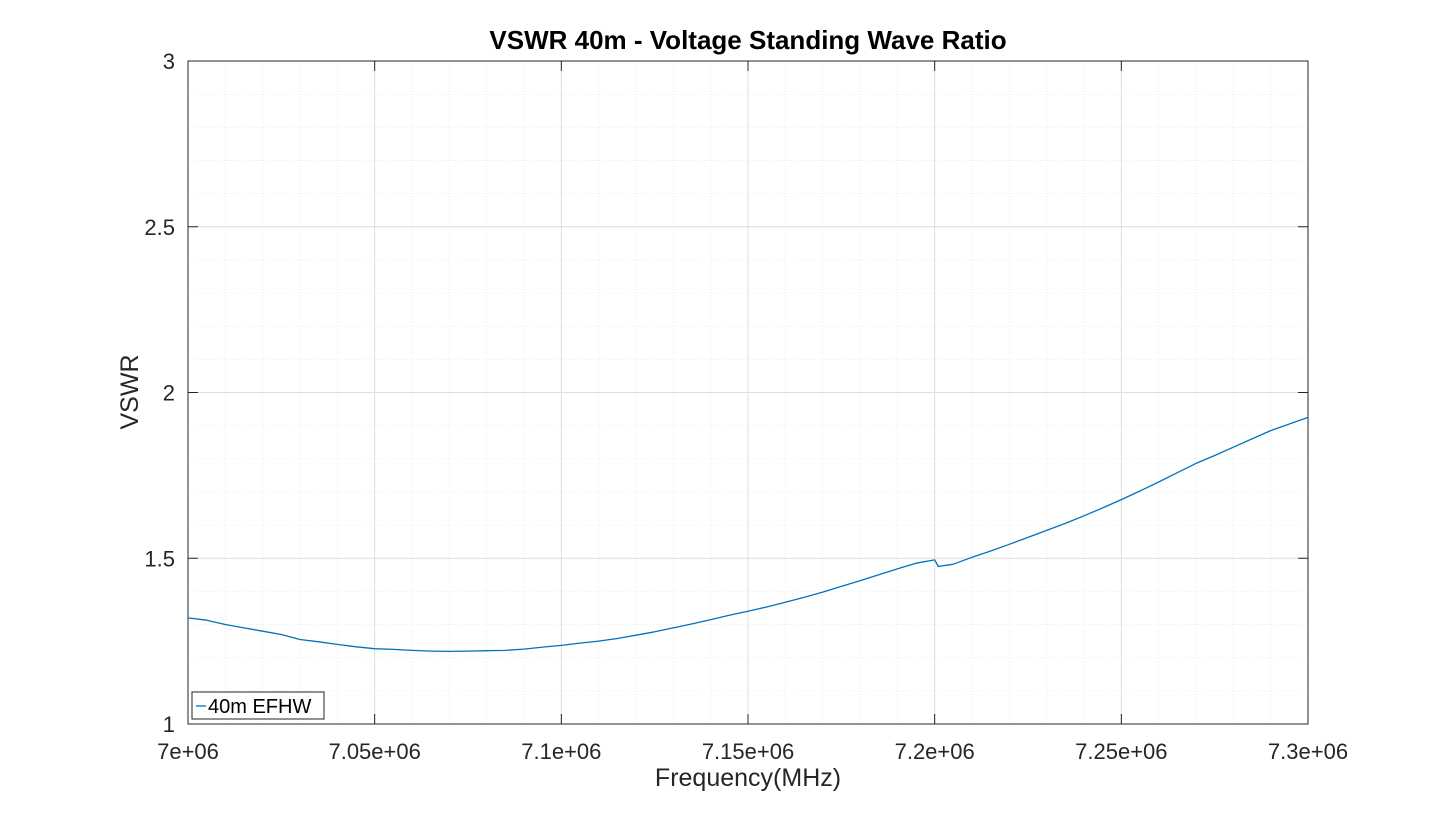  Describe the element at coordinates (159, 558) in the screenshot. I see `y-tick-label: 1.5` at that location.